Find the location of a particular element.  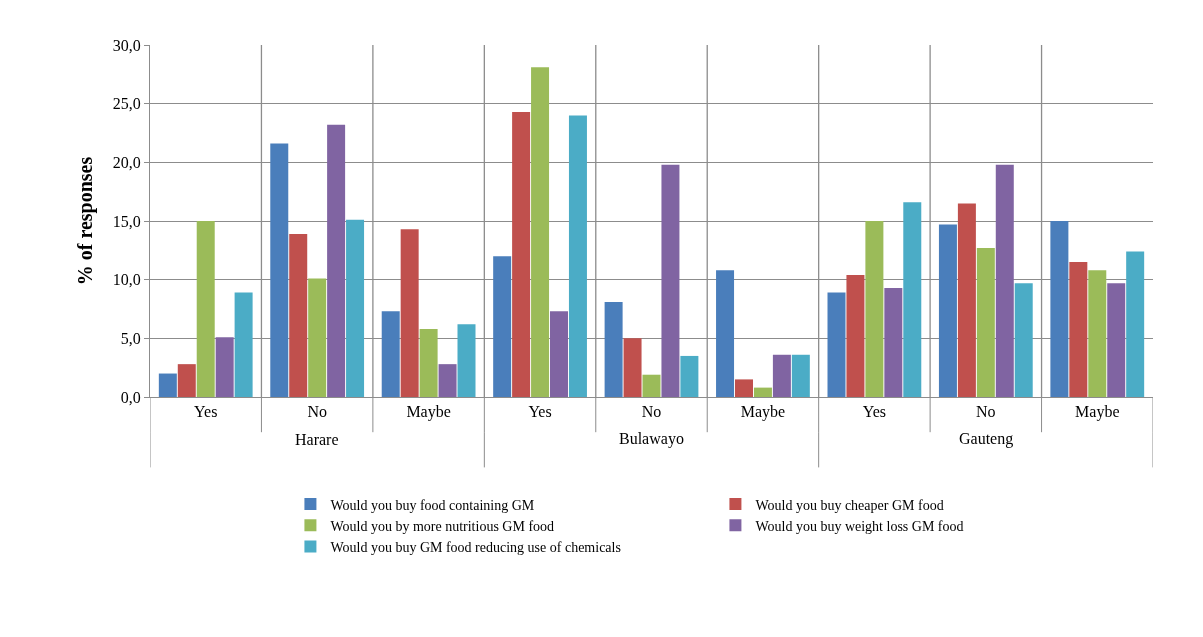

y-tick-label: 5,0 is located at coordinates (130, 338).